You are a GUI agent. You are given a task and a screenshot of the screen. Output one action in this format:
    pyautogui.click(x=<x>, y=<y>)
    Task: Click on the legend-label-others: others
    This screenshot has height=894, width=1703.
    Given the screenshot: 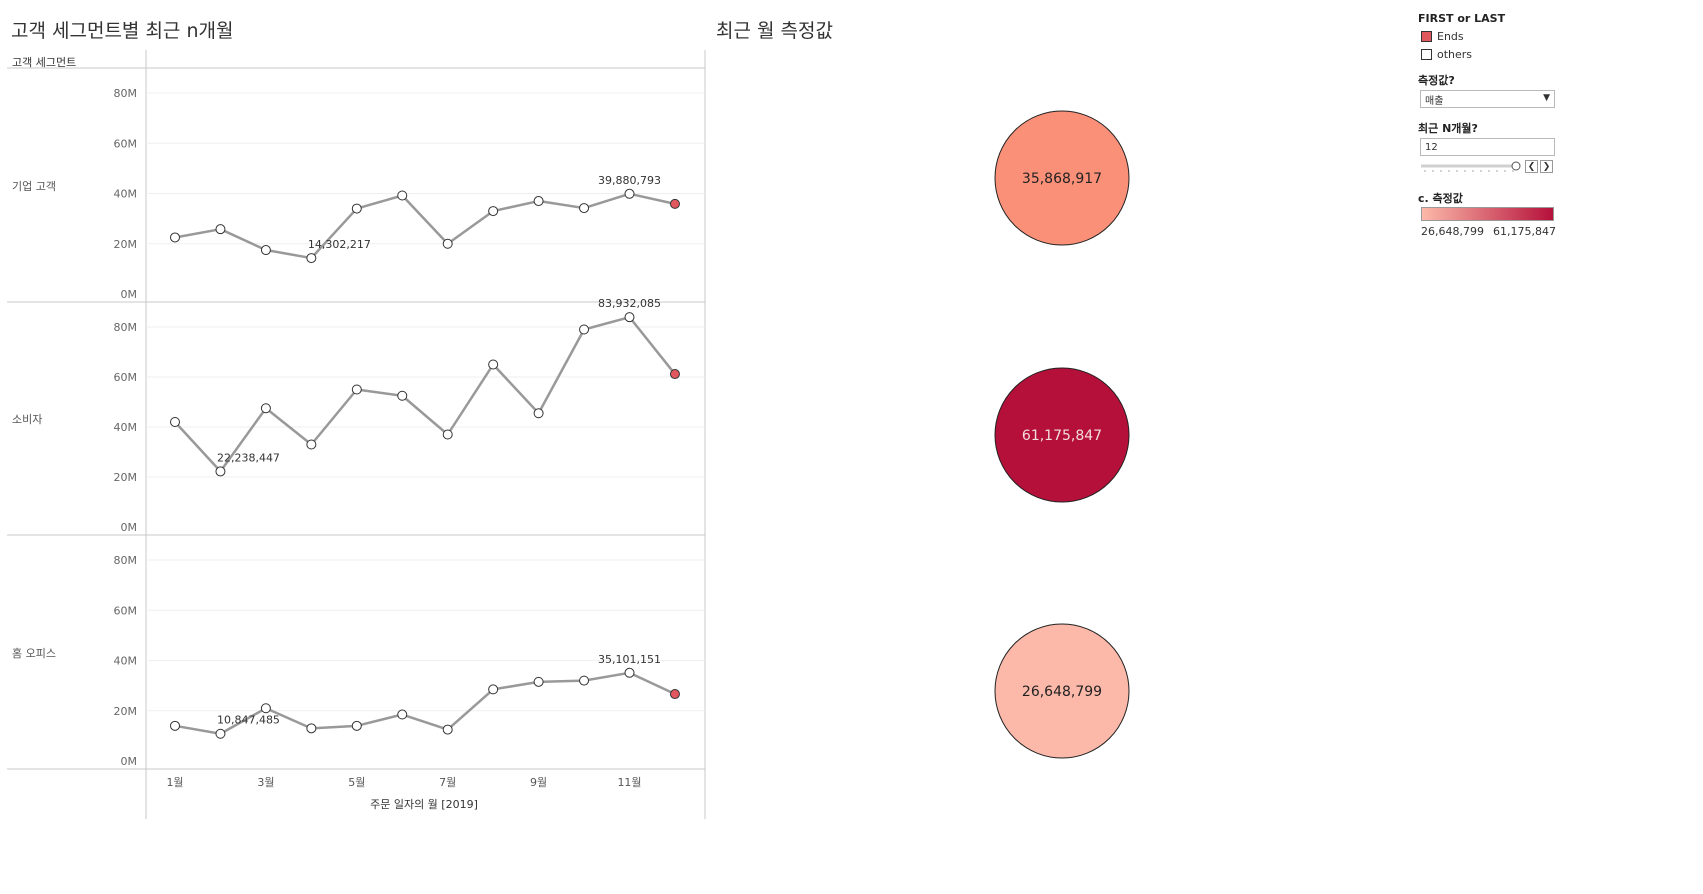 What is the action you would take?
    pyautogui.click(x=1455, y=54)
    